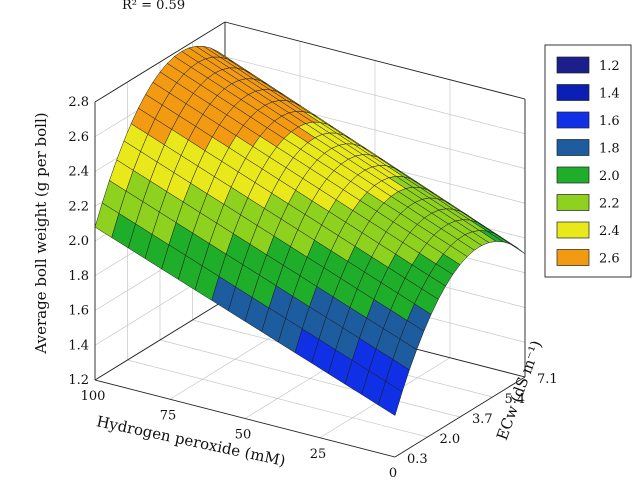  What do you see at coordinates (393, 473) in the screenshot?
I see `x-tick-label: 0` at bounding box center [393, 473].